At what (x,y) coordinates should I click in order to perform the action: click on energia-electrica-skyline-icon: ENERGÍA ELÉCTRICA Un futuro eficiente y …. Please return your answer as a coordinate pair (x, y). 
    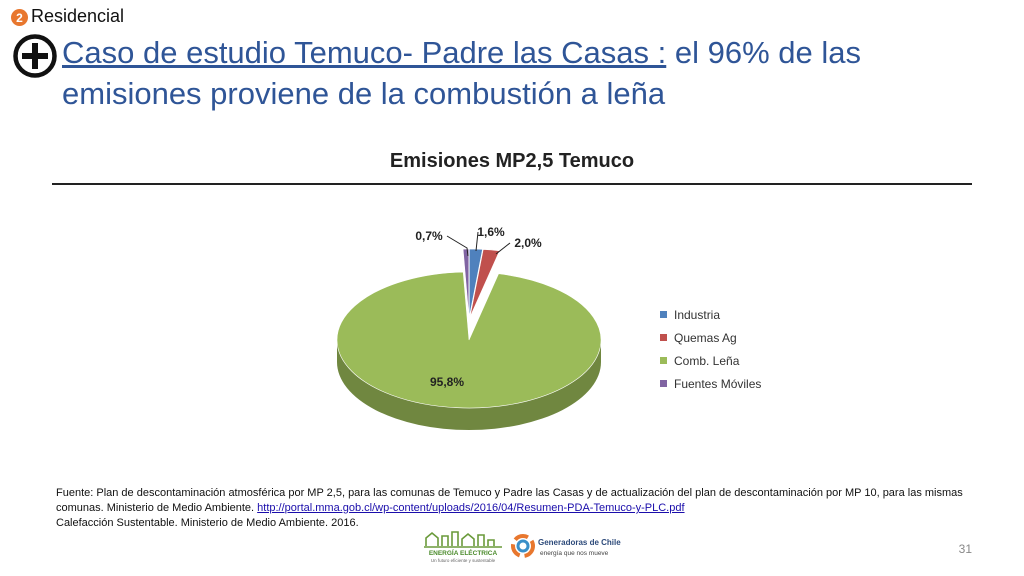
    Looking at the image, I should click on (463, 547).